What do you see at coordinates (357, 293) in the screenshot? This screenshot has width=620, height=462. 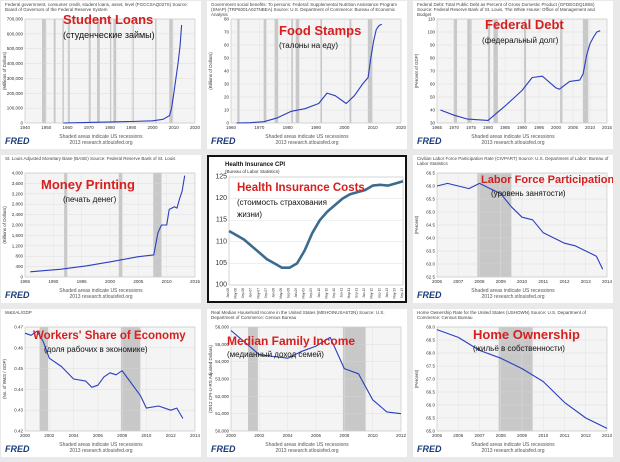 I see `x-tick-label: Sep-11` at bounding box center [357, 293].